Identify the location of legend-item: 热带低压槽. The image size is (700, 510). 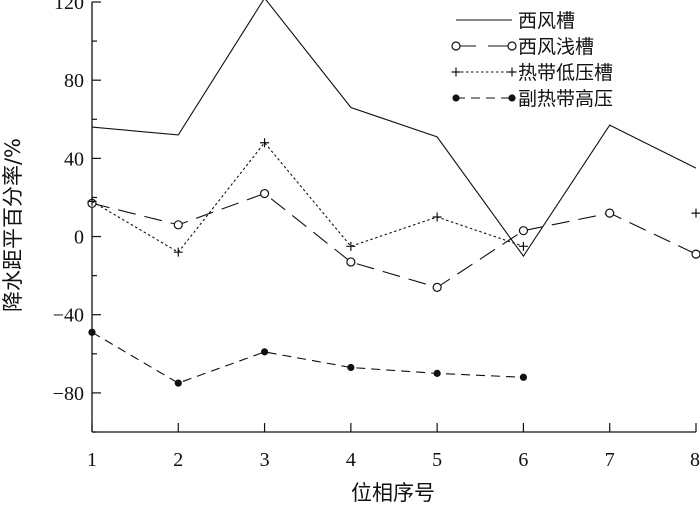
(532, 73).